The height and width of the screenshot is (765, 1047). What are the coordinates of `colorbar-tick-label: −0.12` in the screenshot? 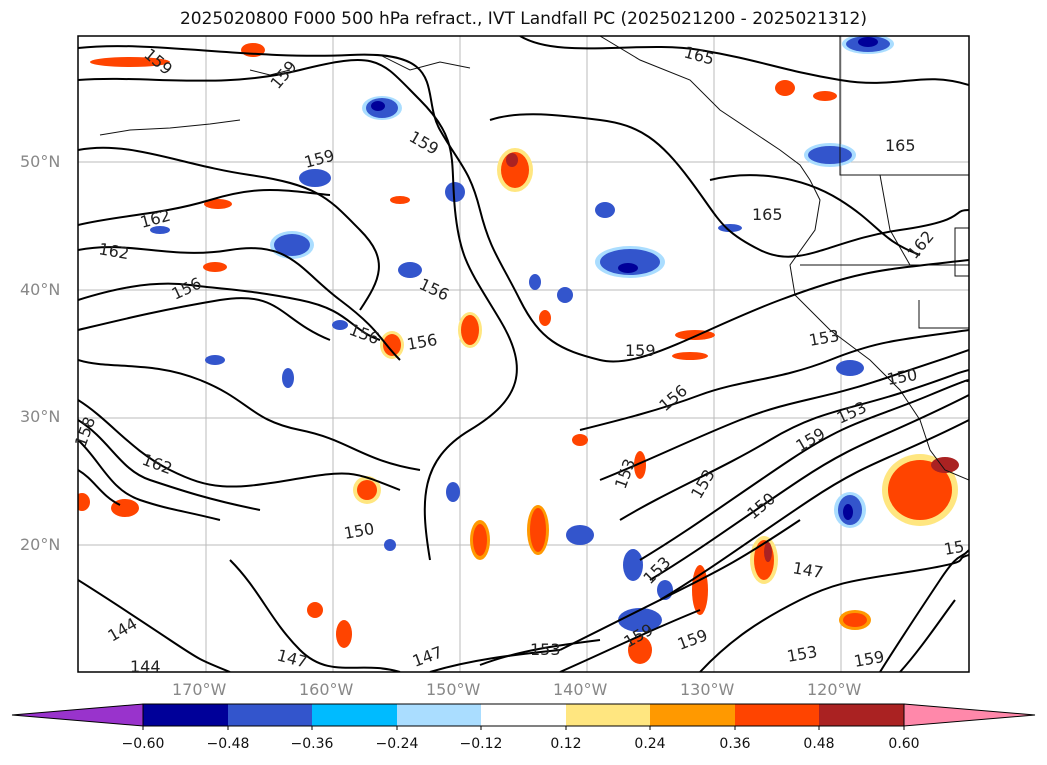 It's located at (481, 744).